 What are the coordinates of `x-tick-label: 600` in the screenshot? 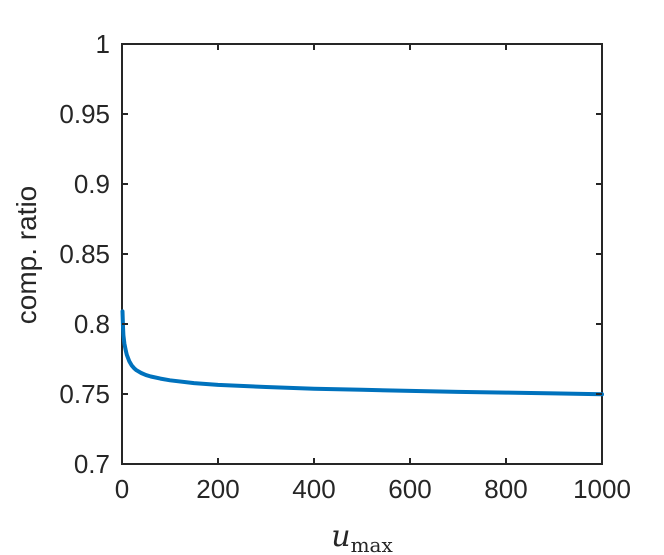 It's located at (409, 489).